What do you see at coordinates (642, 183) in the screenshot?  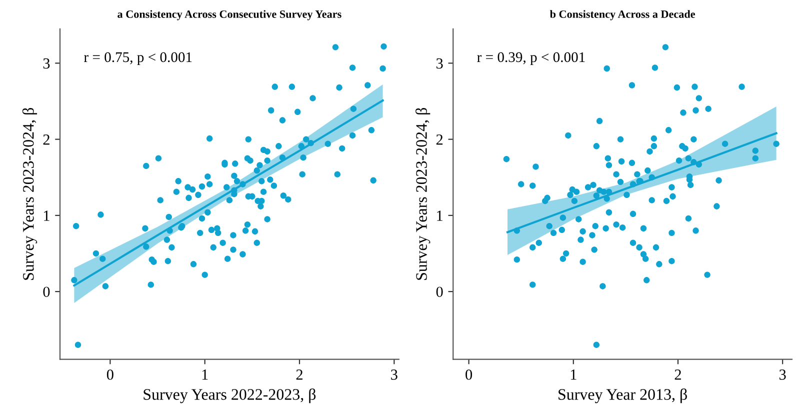 I see `line-series` at bounding box center [642, 183].